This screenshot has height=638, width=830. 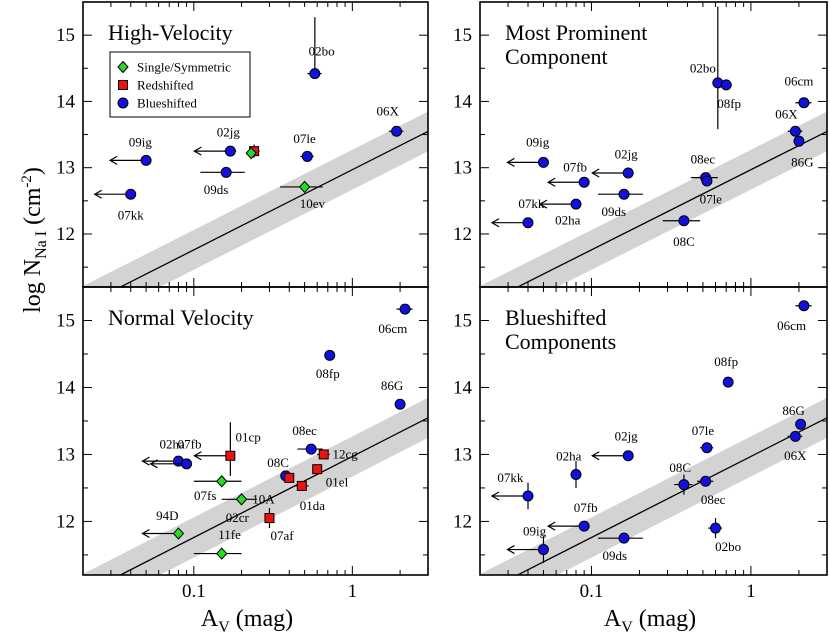 I want to click on point-label: 08ec, so click(x=304, y=430).